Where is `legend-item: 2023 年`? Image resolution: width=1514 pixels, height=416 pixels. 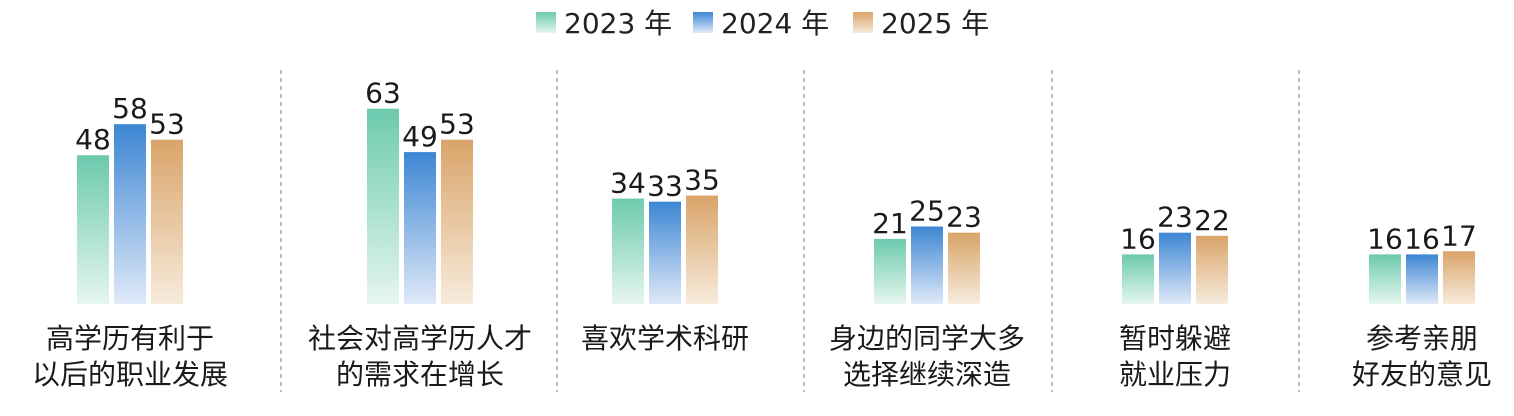
legend-item: 2023 年 is located at coordinates (604, 23).